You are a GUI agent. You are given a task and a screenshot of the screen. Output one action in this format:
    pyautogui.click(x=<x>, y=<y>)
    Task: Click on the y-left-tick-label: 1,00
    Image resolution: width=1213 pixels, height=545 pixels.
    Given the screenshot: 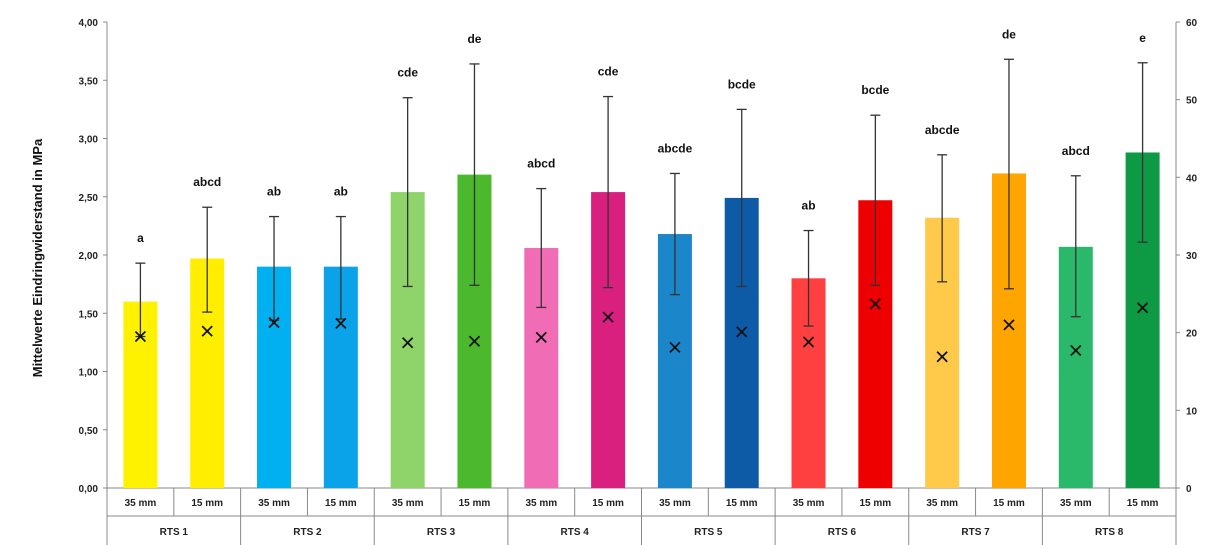 What is the action you would take?
    pyautogui.click(x=89, y=373)
    